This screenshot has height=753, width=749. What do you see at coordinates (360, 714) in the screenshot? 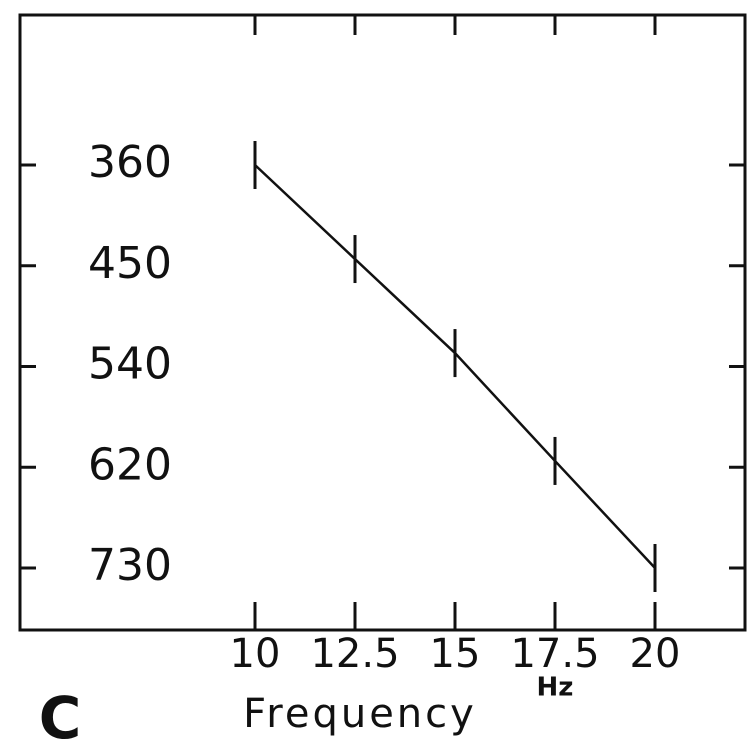
I see `x-axis-label: Frequency` at bounding box center [360, 714].